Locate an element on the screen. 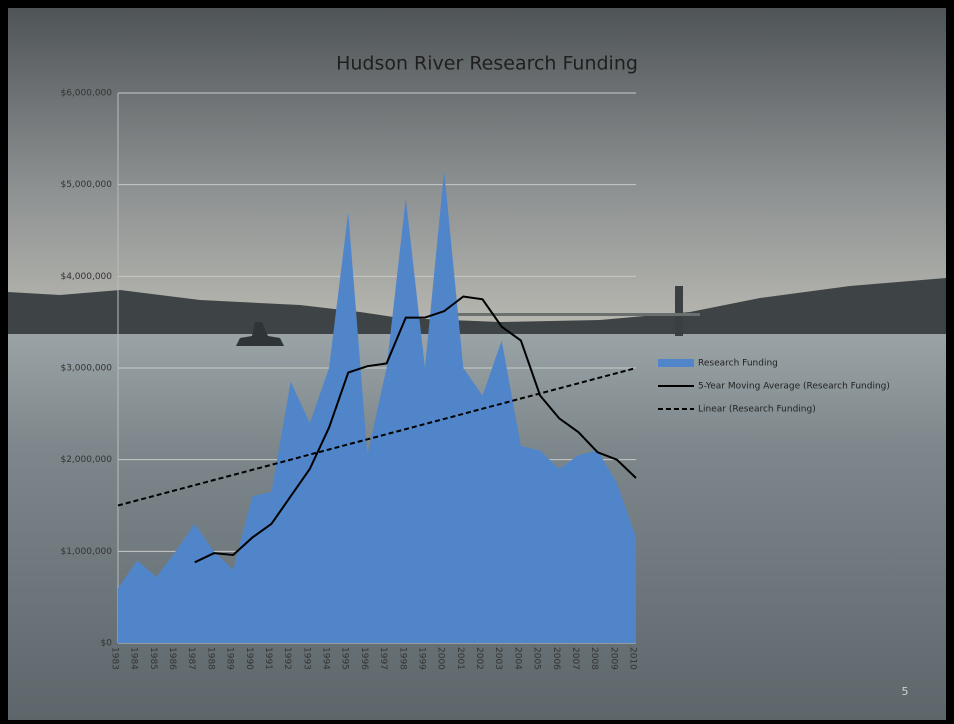 The width and height of the screenshot is (954, 724). x-tick-label: 2010 is located at coordinates (633, 658).